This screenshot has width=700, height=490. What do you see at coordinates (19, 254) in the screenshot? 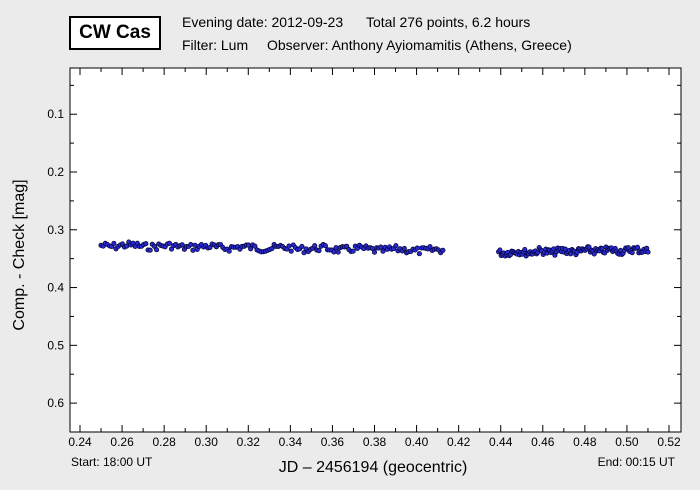
I see `y-axis-label: Comp. - Check [mag]` at bounding box center [19, 254].